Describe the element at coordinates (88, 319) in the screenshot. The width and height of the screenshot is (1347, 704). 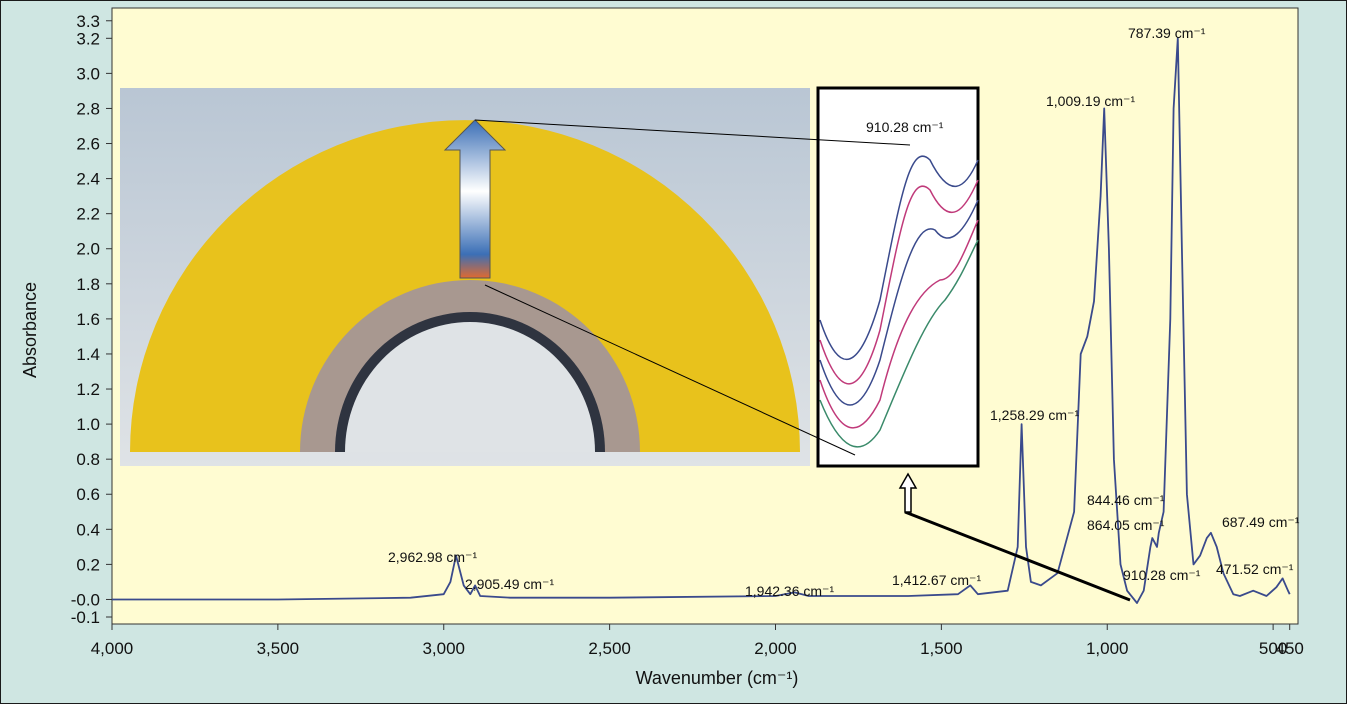
I see `y-tick-label: 1.6` at that location.